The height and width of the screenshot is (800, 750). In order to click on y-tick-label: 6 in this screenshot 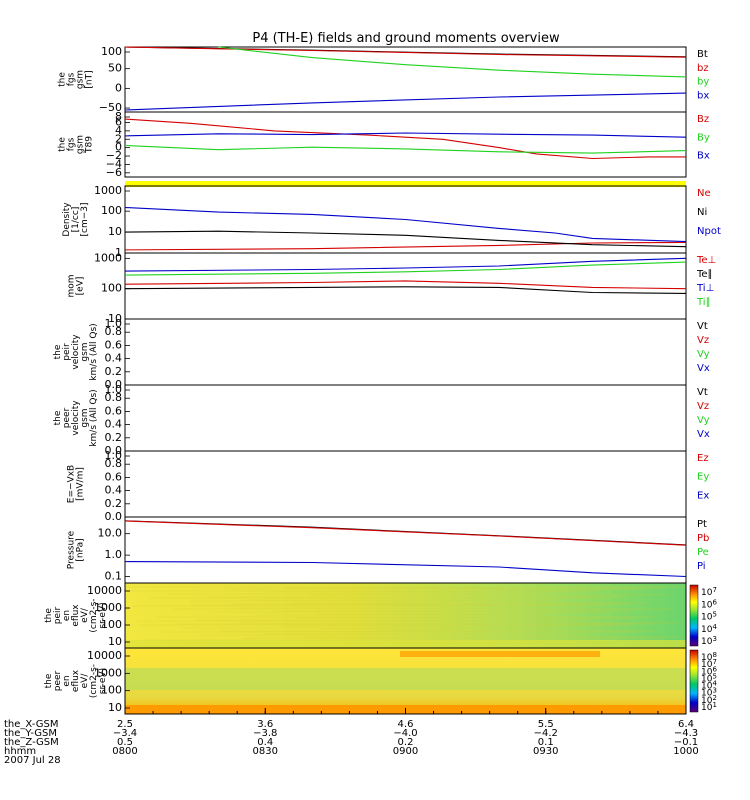, I will do `click(118, 121)`.